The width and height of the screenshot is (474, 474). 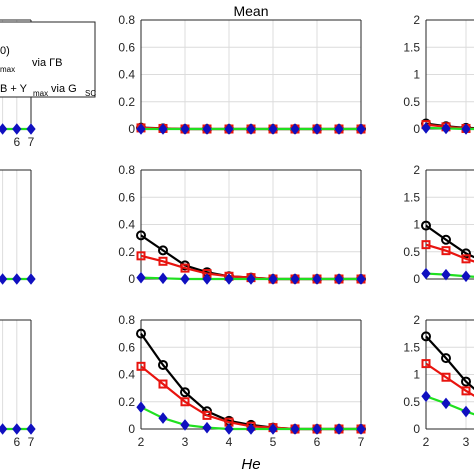 What do you see at coordinates (14, 89) in the screenshot?
I see `legend-line-3: B + Y` at bounding box center [14, 89].